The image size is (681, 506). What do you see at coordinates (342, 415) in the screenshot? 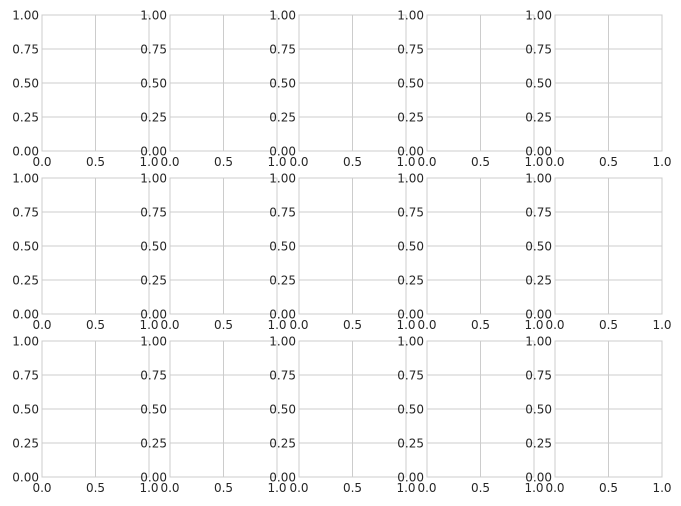
I see `subplot-r3-c3: 0.0 0.5 1.00.00 0.25 0.50 0.75 1.00` at bounding box center [342, 415].